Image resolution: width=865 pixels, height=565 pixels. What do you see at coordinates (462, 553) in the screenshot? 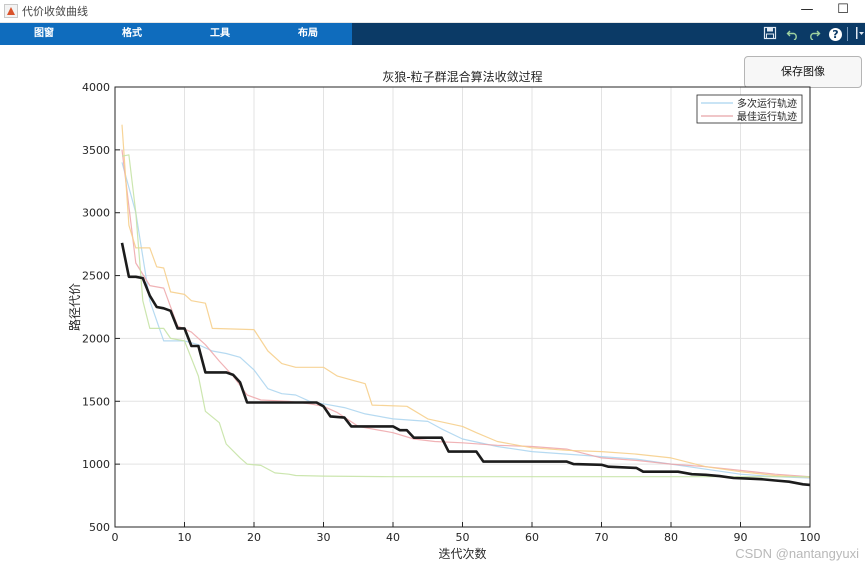
I see `x-axis-label: 迭代次数` at bounding box center [462, 553].